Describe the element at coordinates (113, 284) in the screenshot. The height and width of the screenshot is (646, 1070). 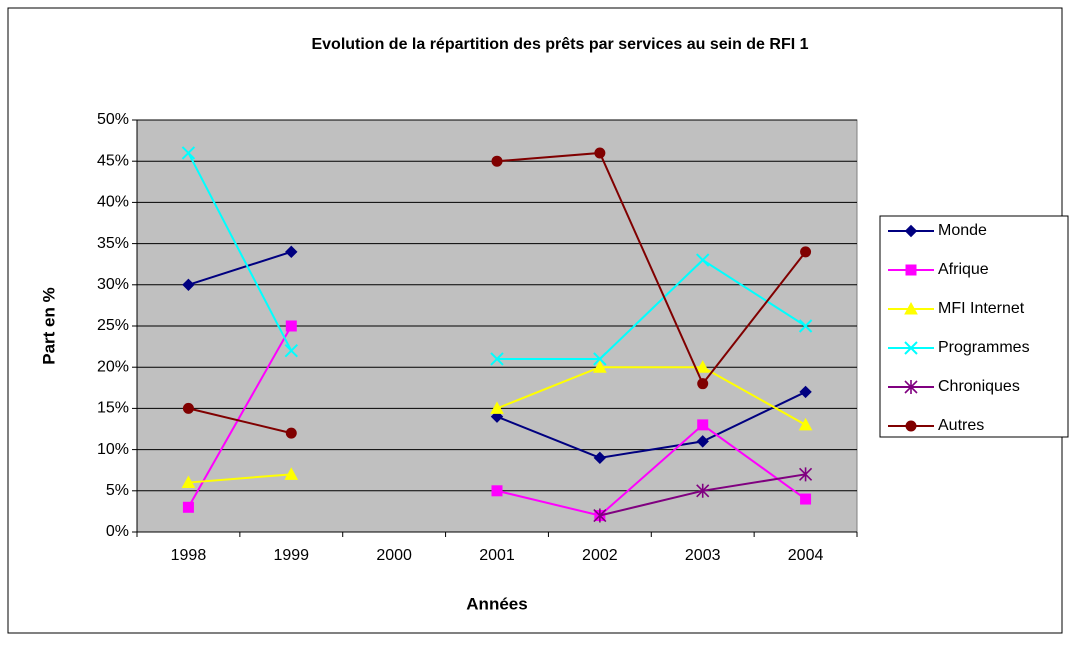
I see `y-tick-label: 30%` at that location.